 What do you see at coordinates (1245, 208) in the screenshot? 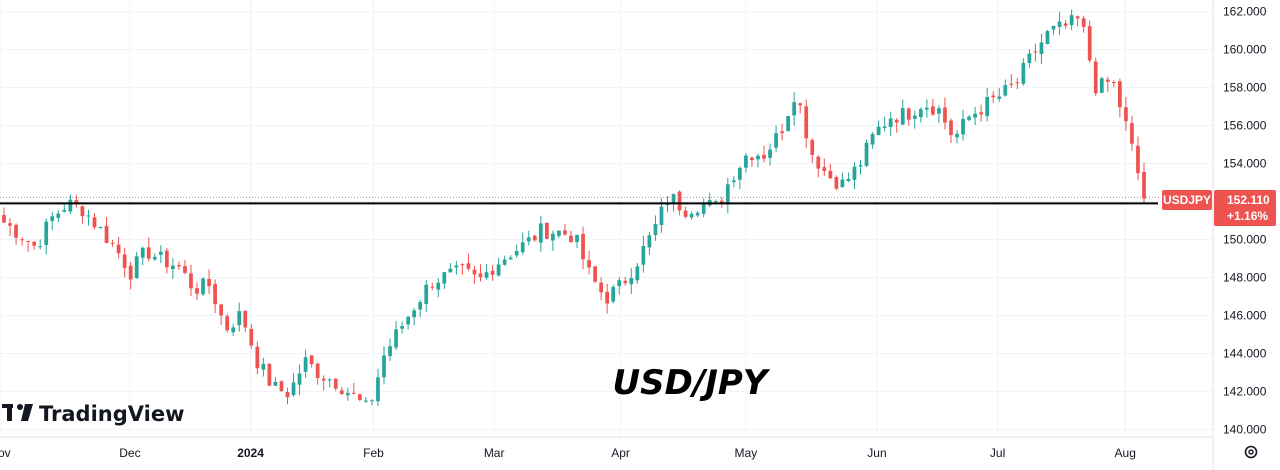
I see `price-tag` at bounding box center [1245, 208].